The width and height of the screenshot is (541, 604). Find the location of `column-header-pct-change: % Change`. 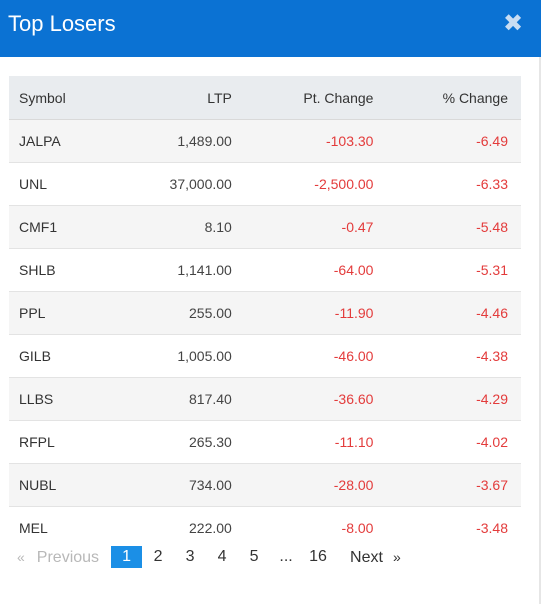

column-header-pct-change: % Change is located at coordinates (453, 98).